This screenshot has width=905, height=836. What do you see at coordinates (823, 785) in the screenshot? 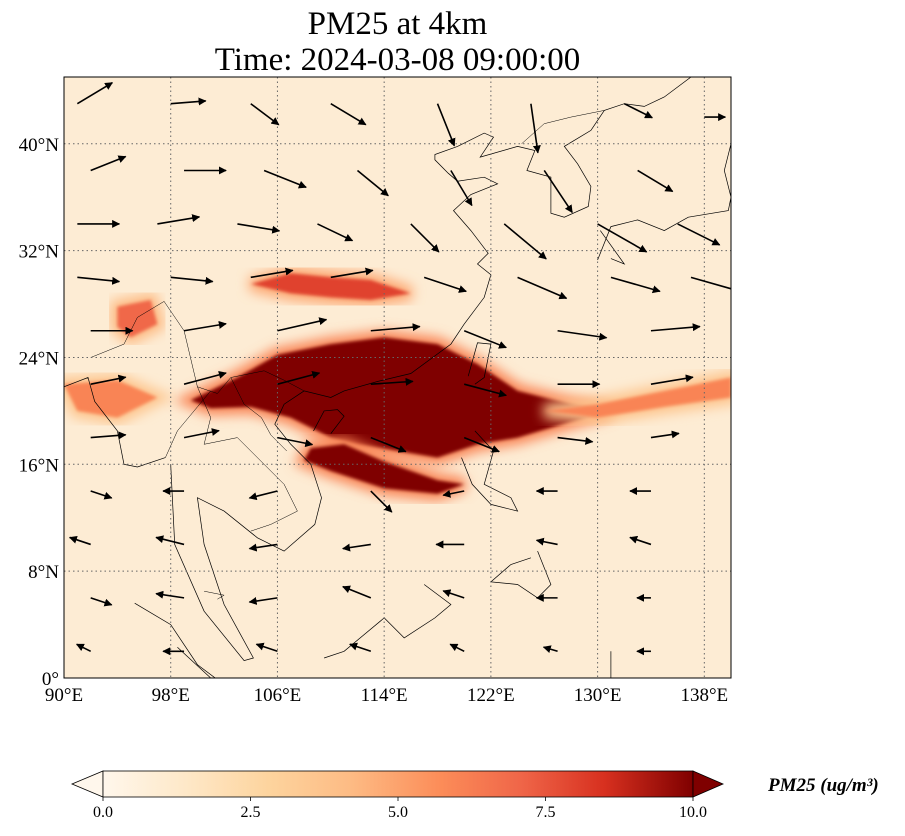
I see `colorbar-label: PM25 (ug/m³)` at bounding box center [823, 785].